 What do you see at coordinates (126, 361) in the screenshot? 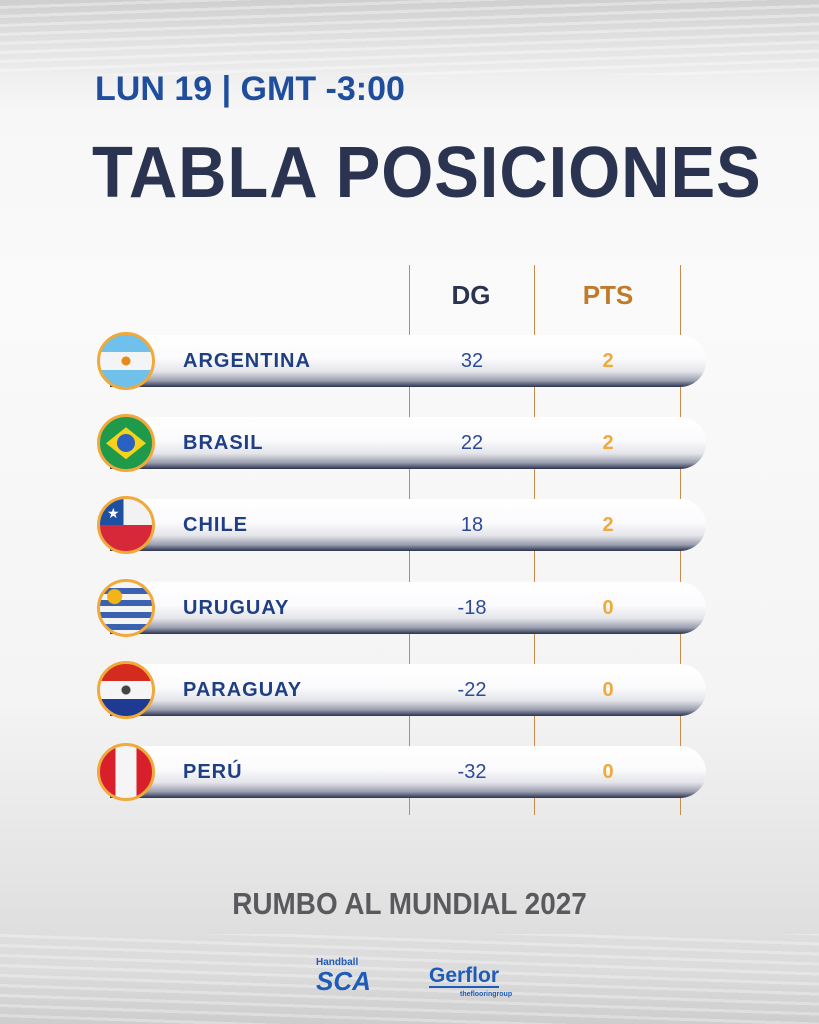
I see `argentina-flag-icon` at bounding box center [126, 361].